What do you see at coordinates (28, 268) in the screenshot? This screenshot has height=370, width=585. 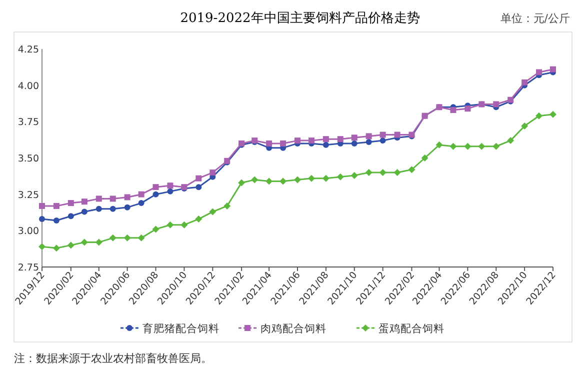 I see `y-tick-label: 2.75` at bounding box center [28, 268].